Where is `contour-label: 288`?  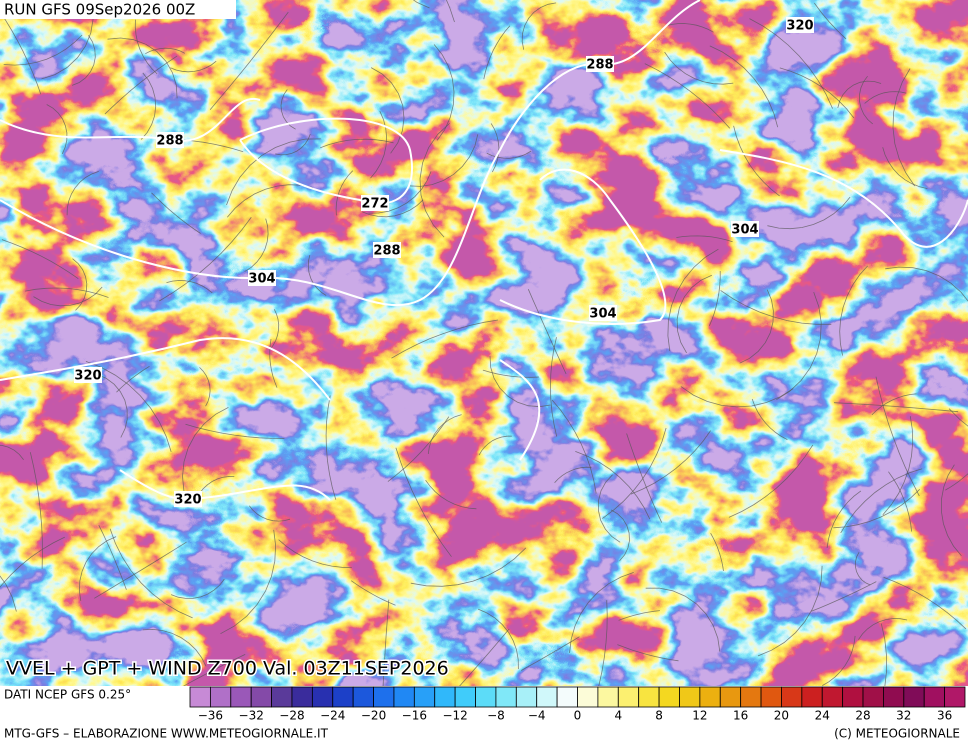 contour-label: 288 is located at coordinates (169, 141).